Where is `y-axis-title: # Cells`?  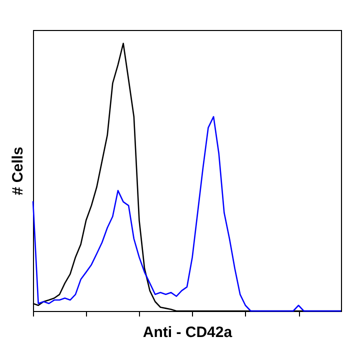
y-axis-title: # Cells is located at coordinates (18, 171).